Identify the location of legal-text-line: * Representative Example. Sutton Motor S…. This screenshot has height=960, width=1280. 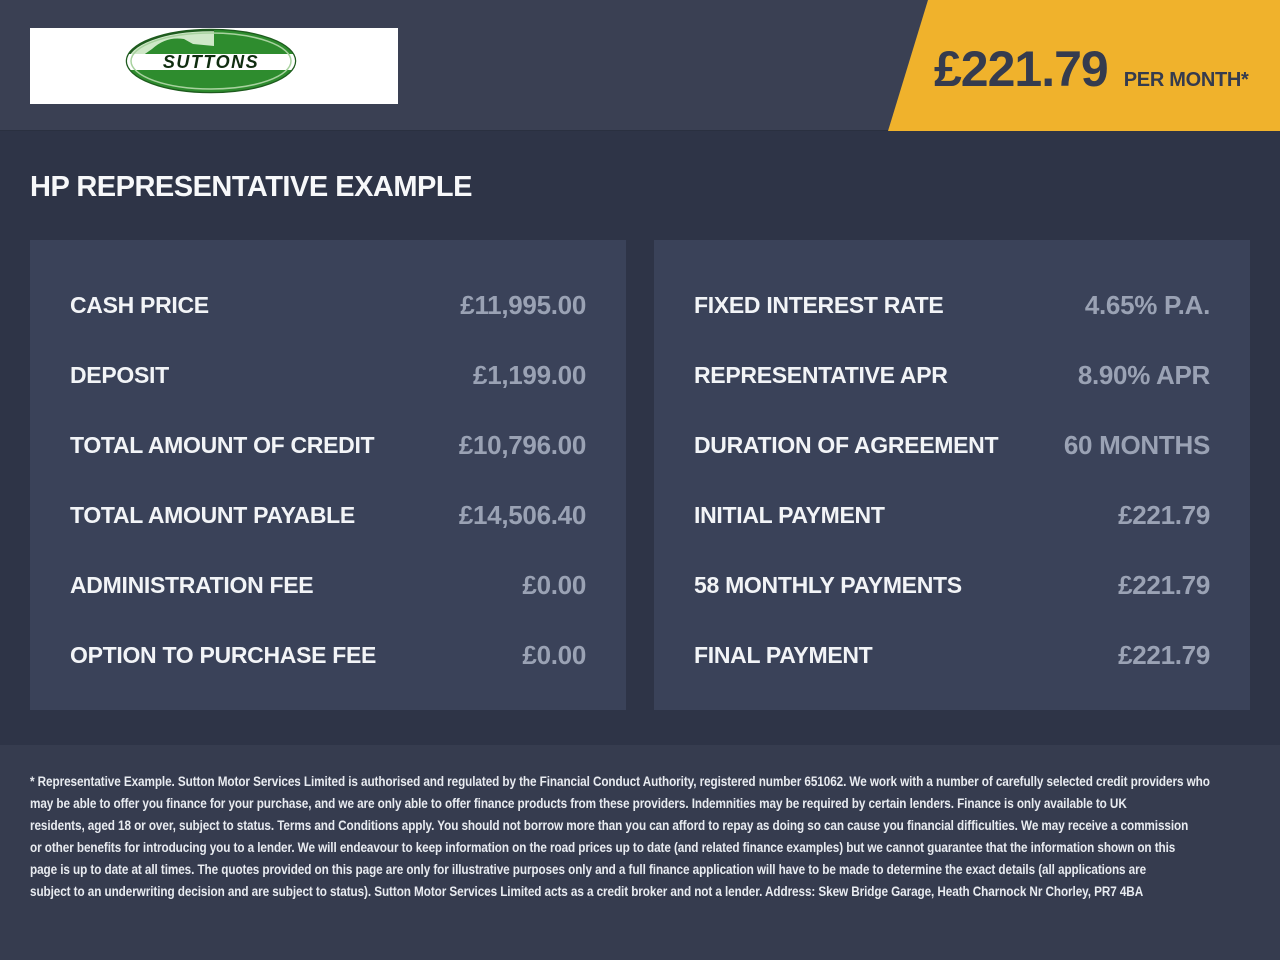
(620, 781).